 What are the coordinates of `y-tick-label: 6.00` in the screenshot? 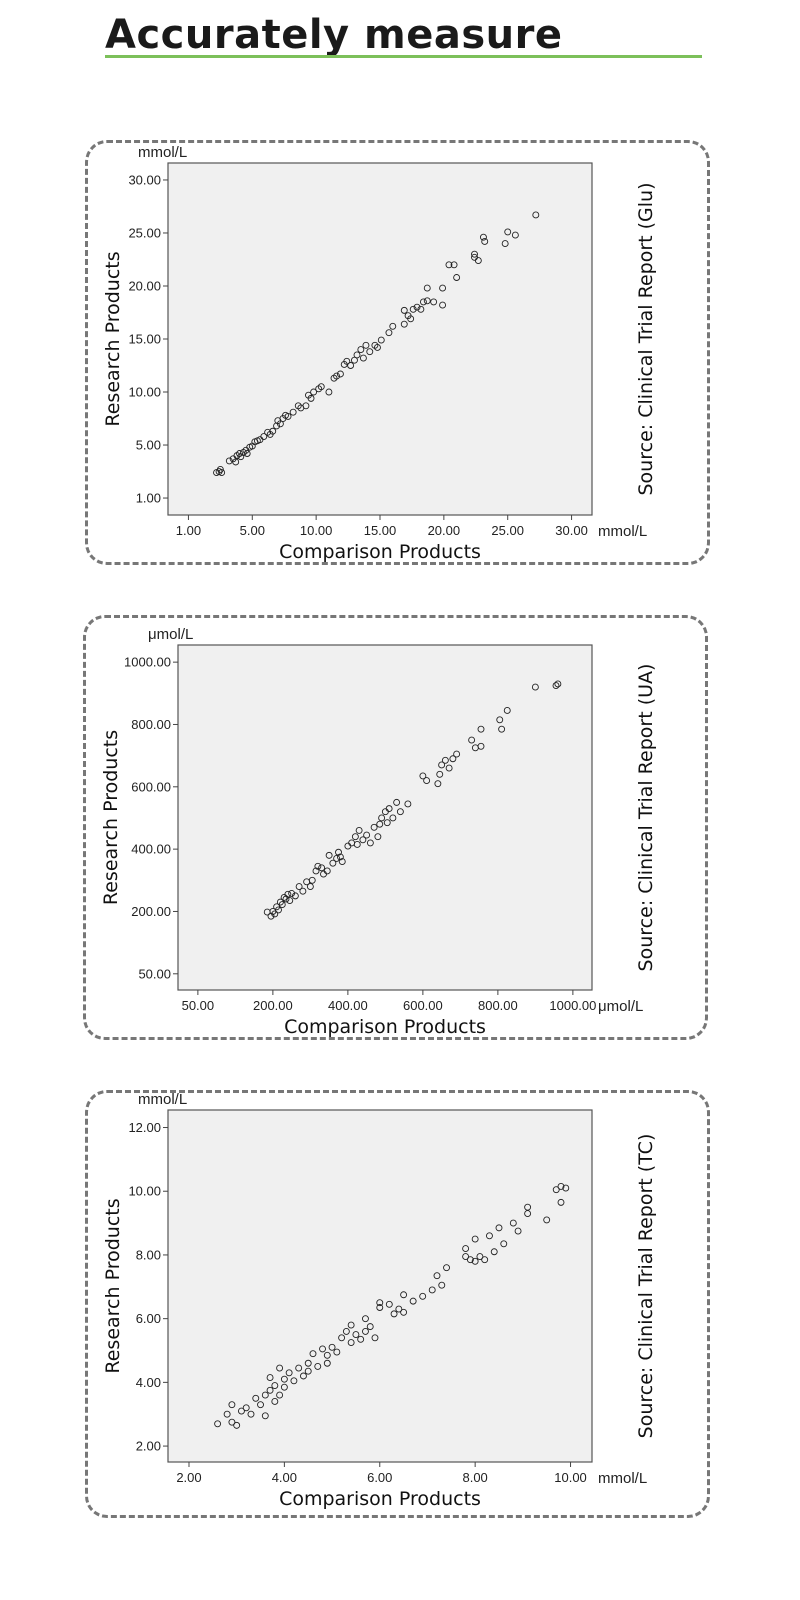 It's located at (148, 1318).